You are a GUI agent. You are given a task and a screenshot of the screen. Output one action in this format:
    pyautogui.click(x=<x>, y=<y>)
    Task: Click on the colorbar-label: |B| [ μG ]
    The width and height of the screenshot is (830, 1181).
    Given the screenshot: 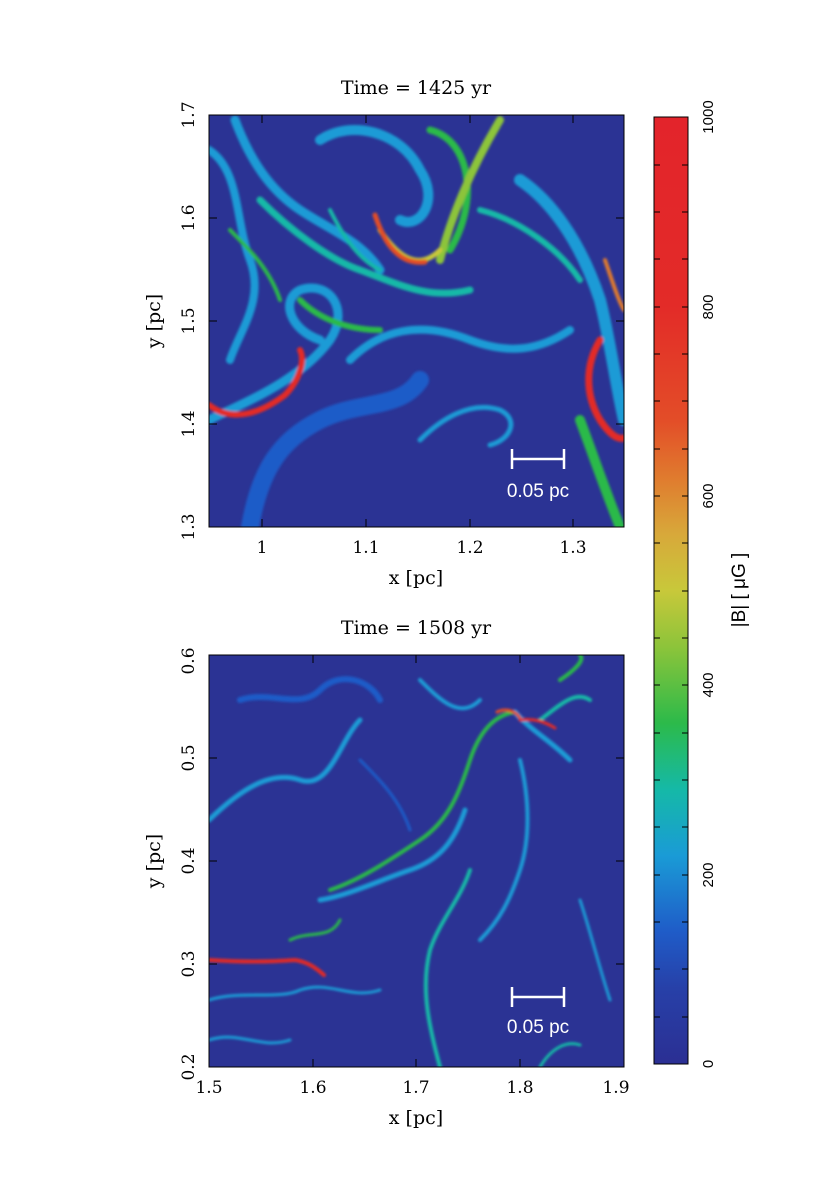 What is the action you would take?
    pyautogui.click(x=739, y=590)
    